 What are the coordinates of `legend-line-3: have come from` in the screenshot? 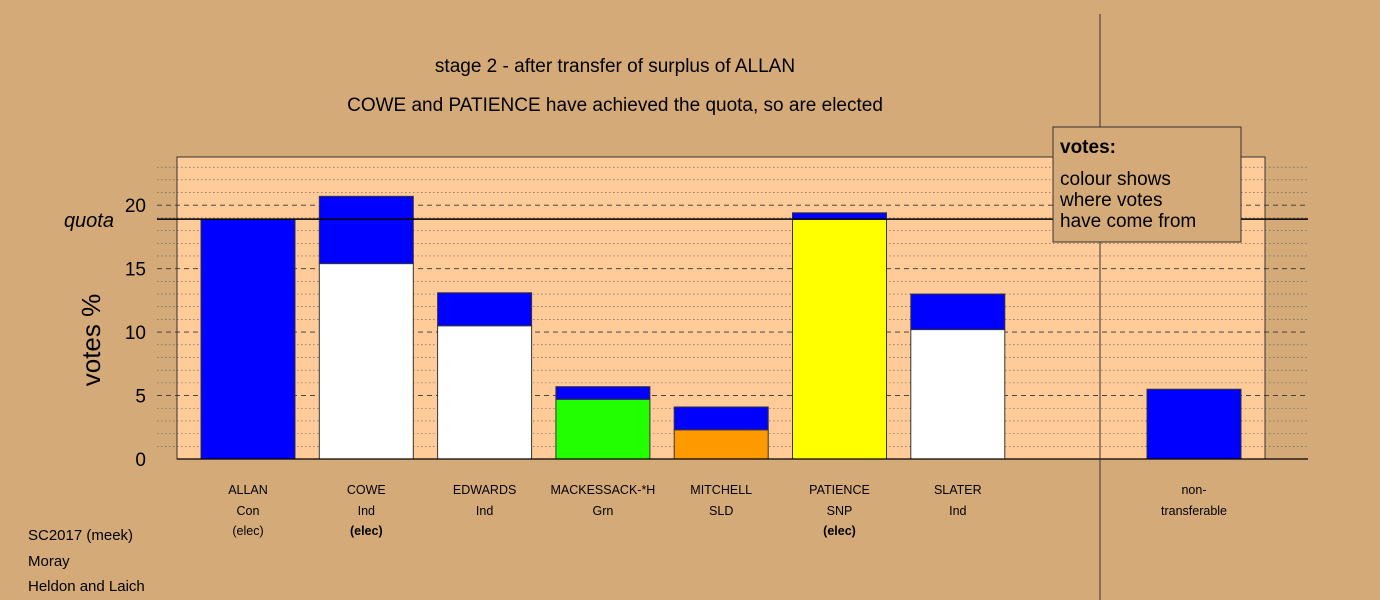 It's located at (1128, 221).